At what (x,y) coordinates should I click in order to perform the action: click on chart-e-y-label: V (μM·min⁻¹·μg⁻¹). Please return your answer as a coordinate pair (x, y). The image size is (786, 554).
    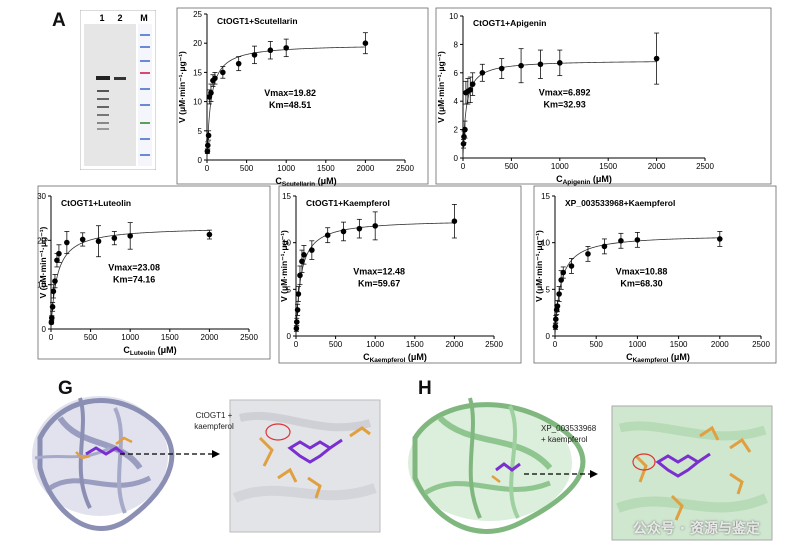
    Looking at the image, I should click on (43, 262).